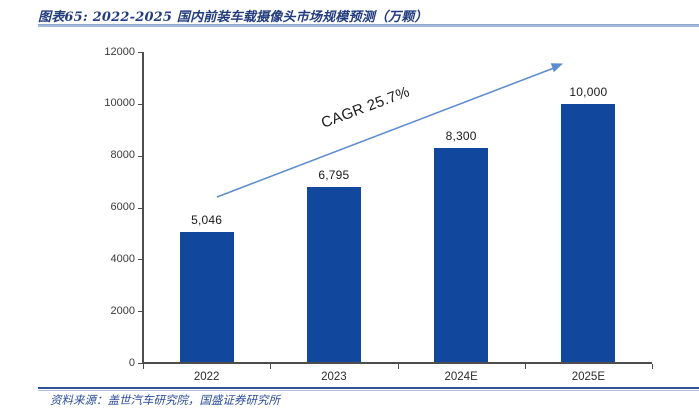 The image size is (699, 409). I want to click on bar-2023, so click(333, 275).